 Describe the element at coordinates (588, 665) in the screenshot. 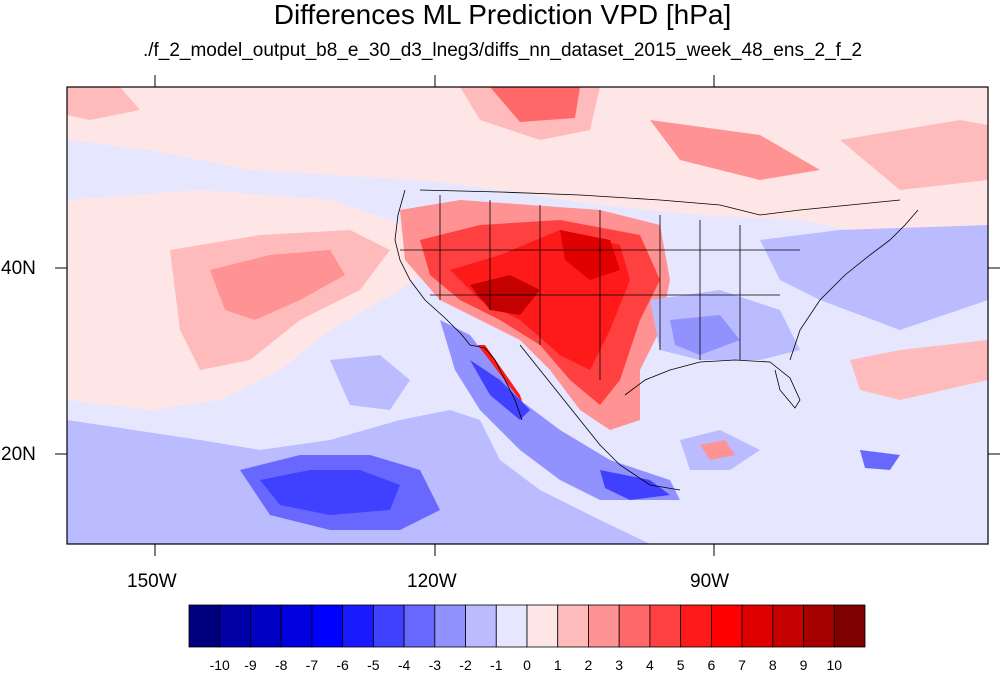

I see `colorbar-tick-label: 2` at that location.